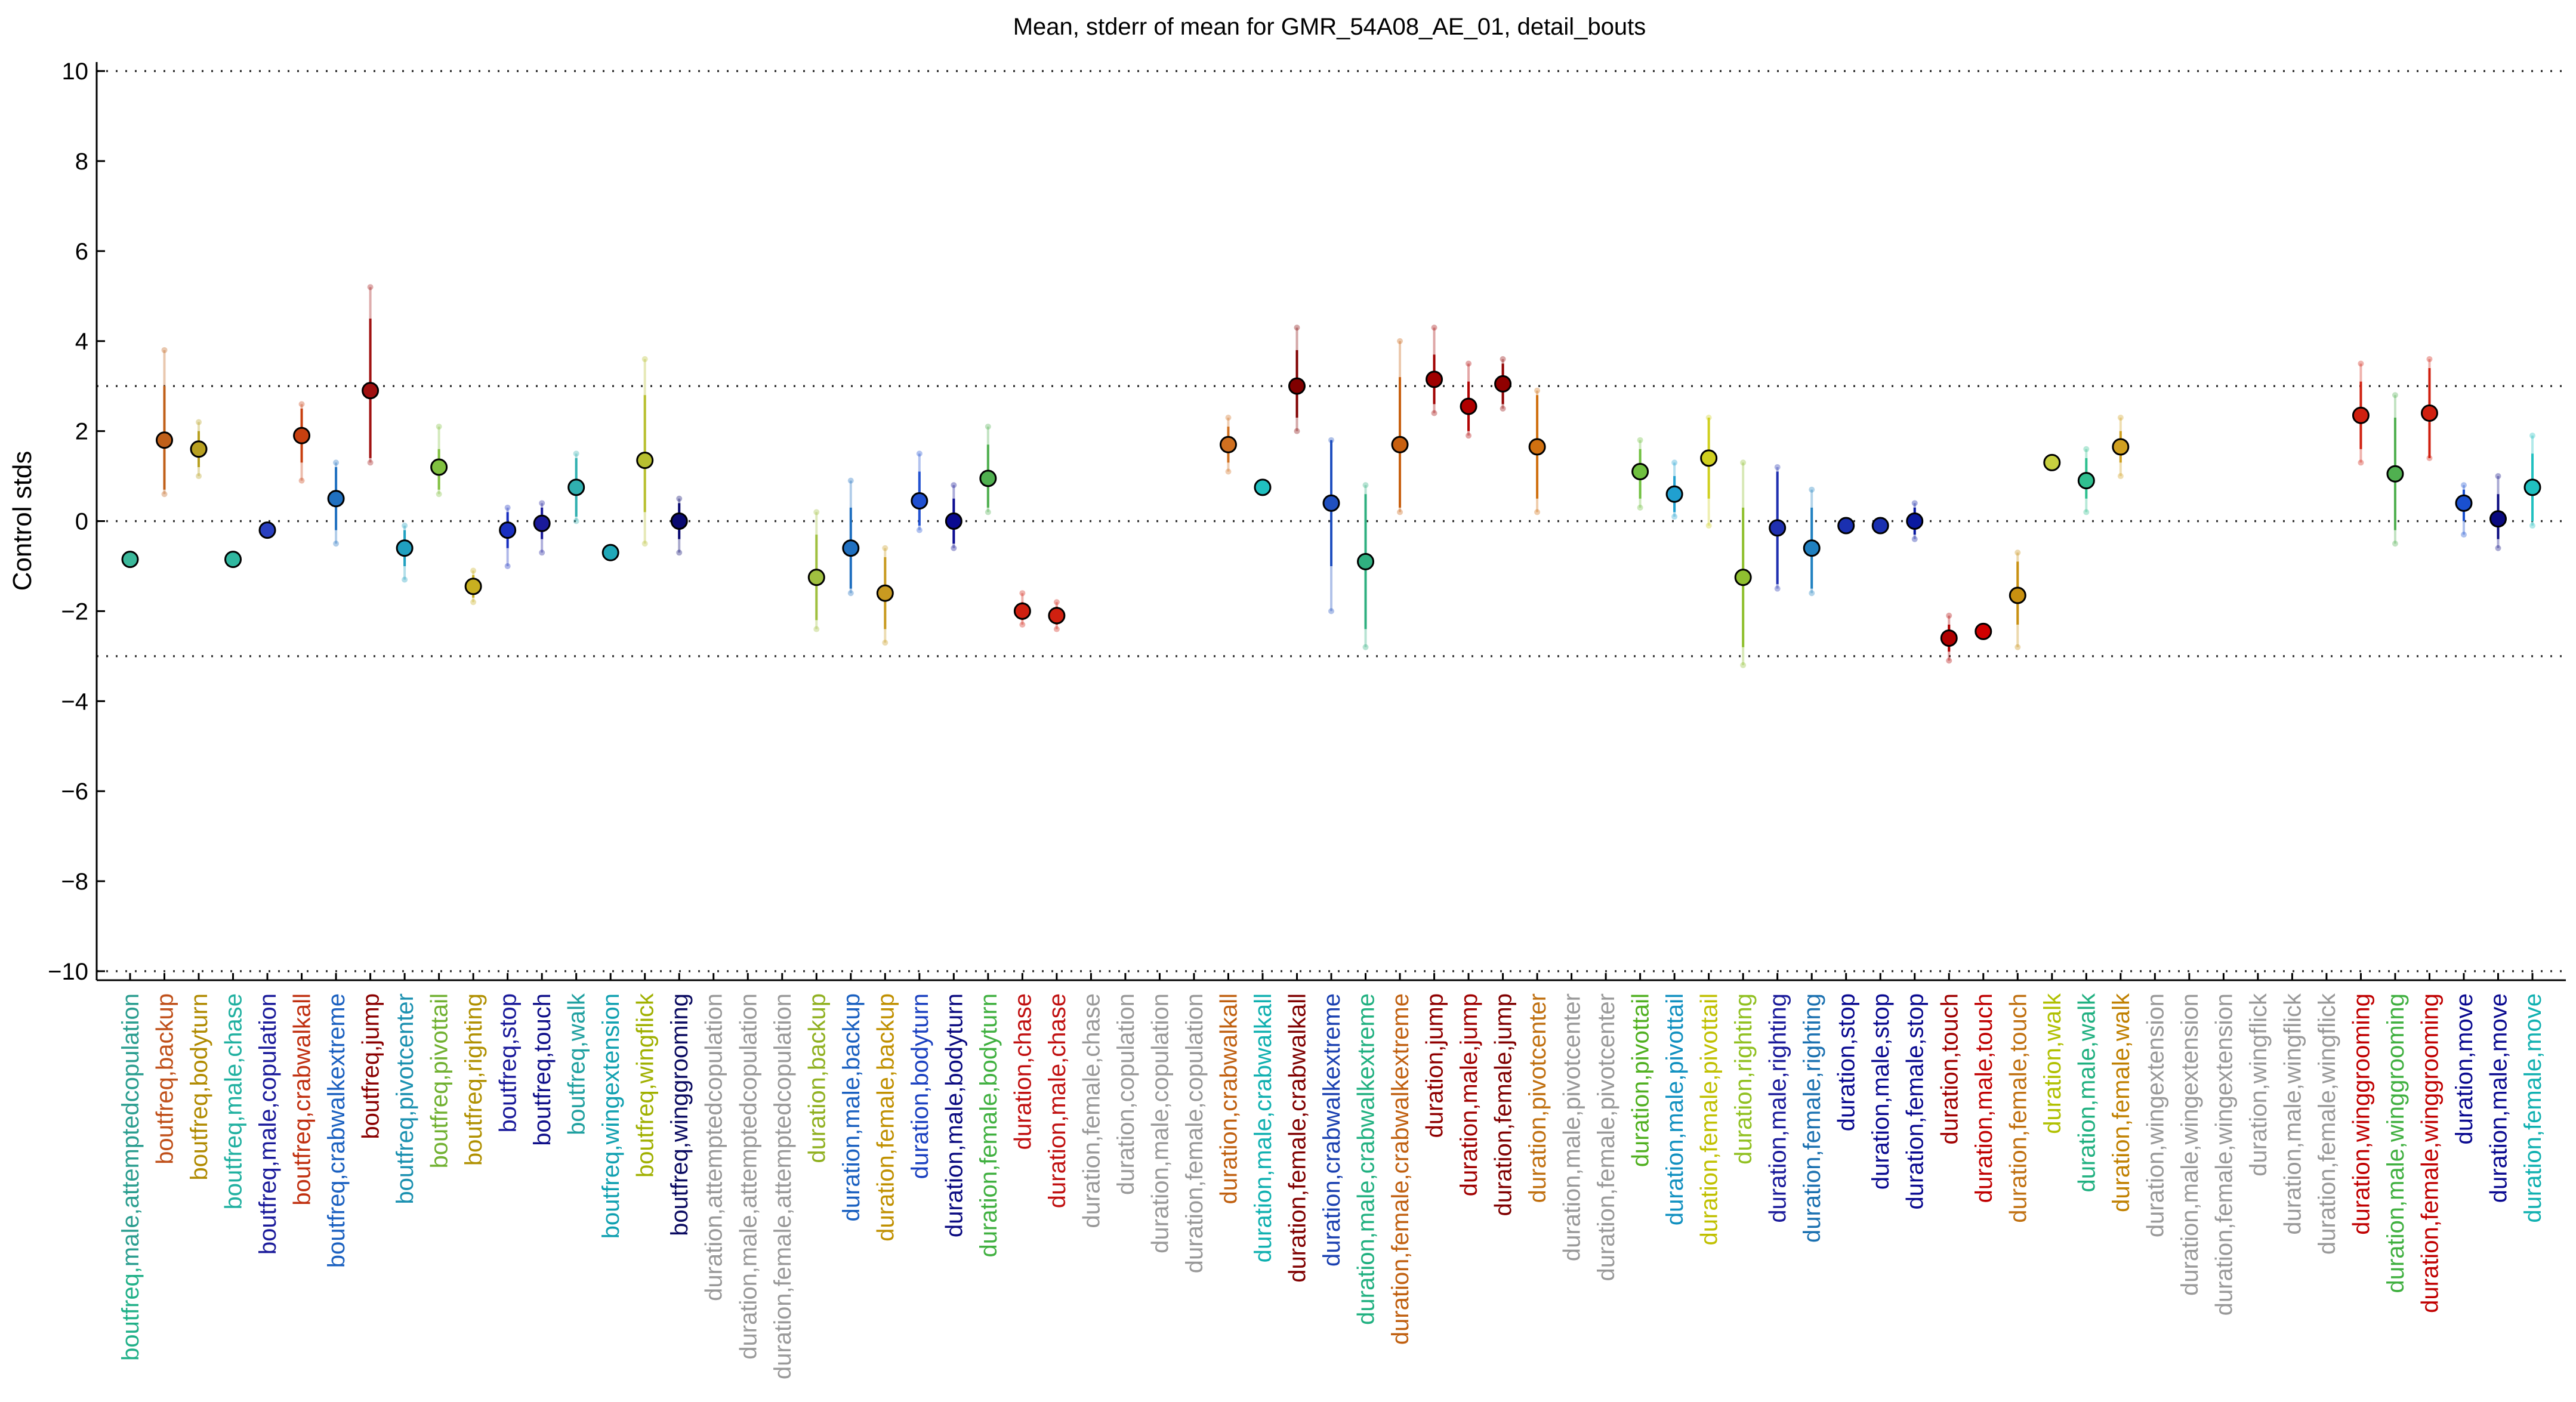 The image size is (2576, 1402). Describe the element at coordinates (81, 162) in the screenshot. I see `y-tick-label: 8` at that location.